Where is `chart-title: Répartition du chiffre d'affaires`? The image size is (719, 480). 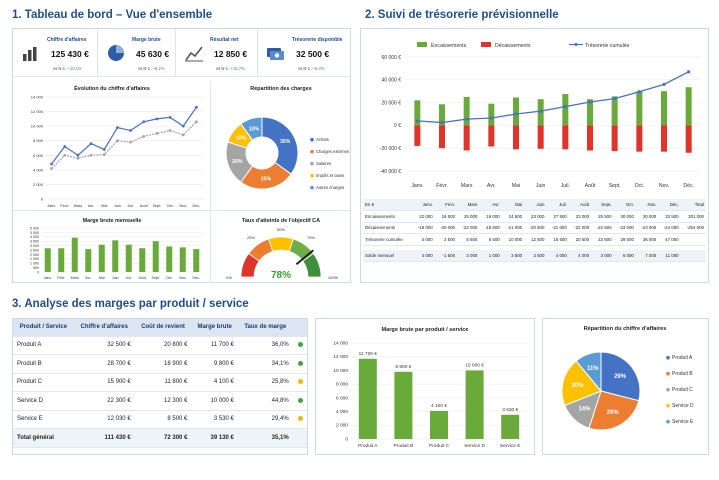 chart-title: Répartition du chiffre d'affaires is located at coordinates (625, 329).